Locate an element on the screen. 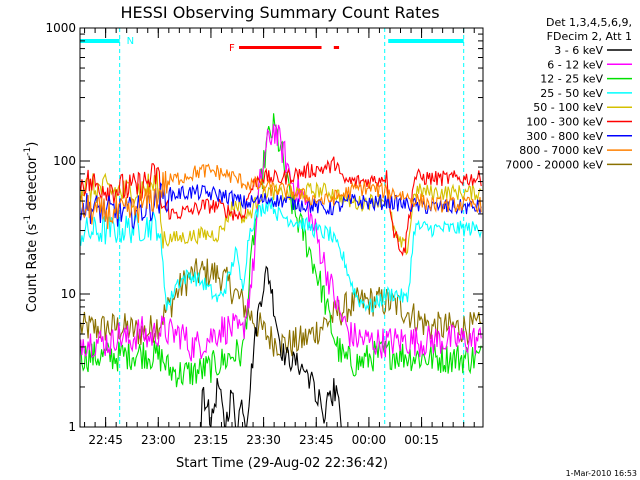 The height and width of the screenshot is (480, 640). y-axis-title: Count Rate (s-1 detector-1) is located at coordinates (31, 227).